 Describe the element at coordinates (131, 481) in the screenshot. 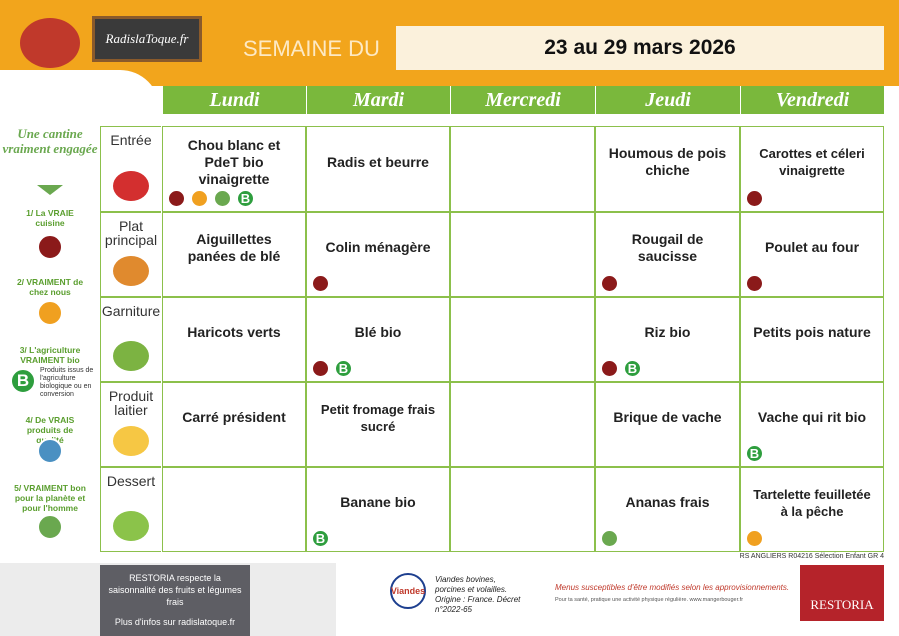

I see `course-name: Dessert` at that location.